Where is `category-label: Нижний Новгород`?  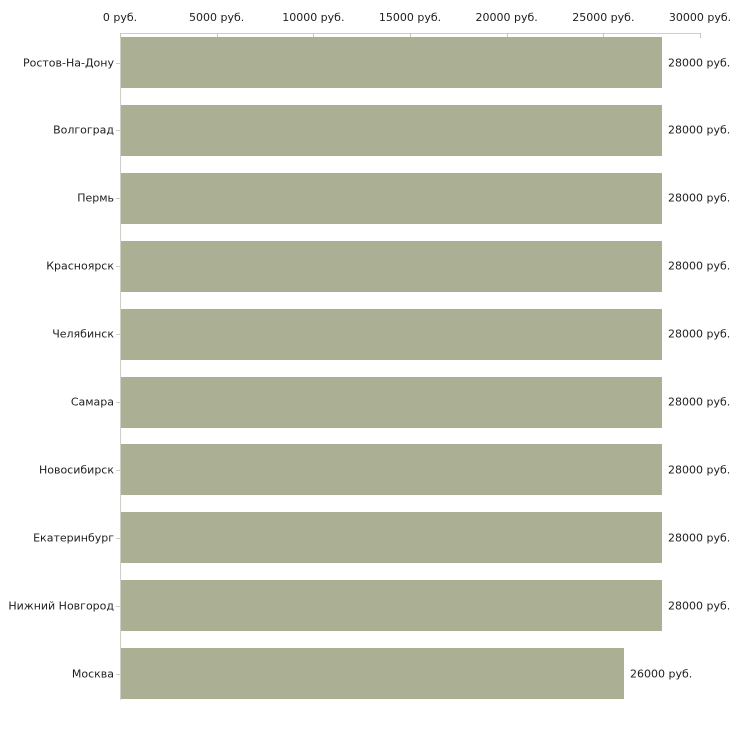 category-label: Нижний Новгород is located at coordinates (61, 606).